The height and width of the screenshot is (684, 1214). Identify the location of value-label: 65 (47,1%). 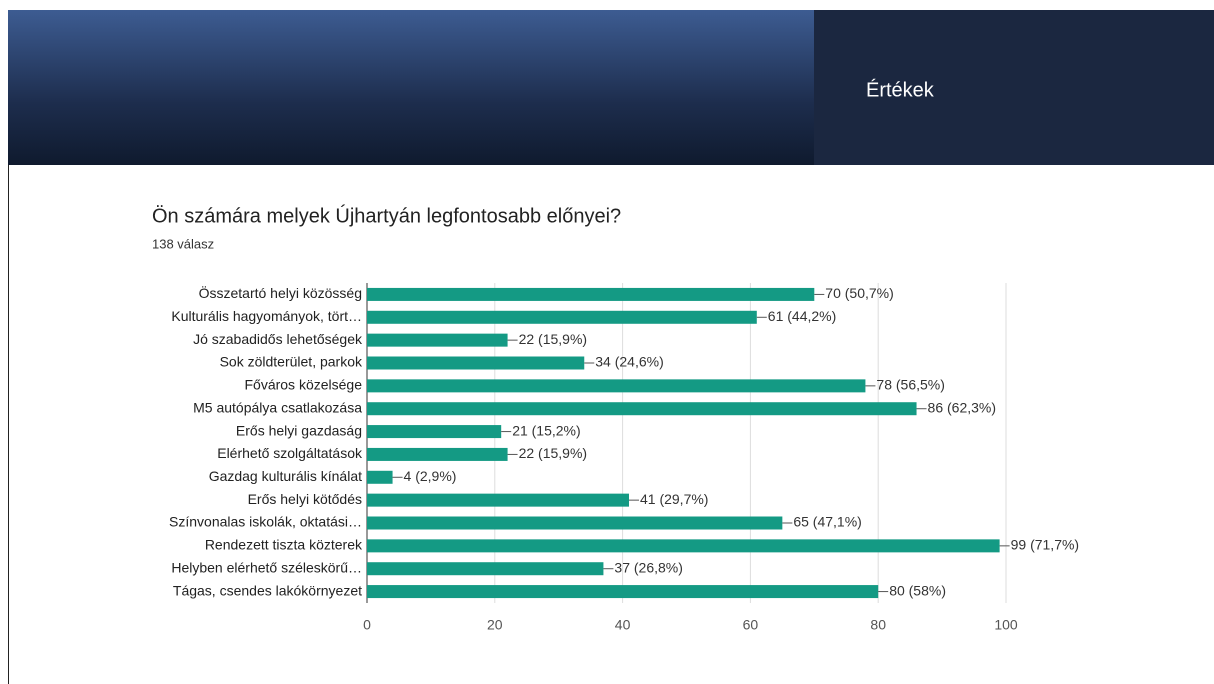
(827, 522).